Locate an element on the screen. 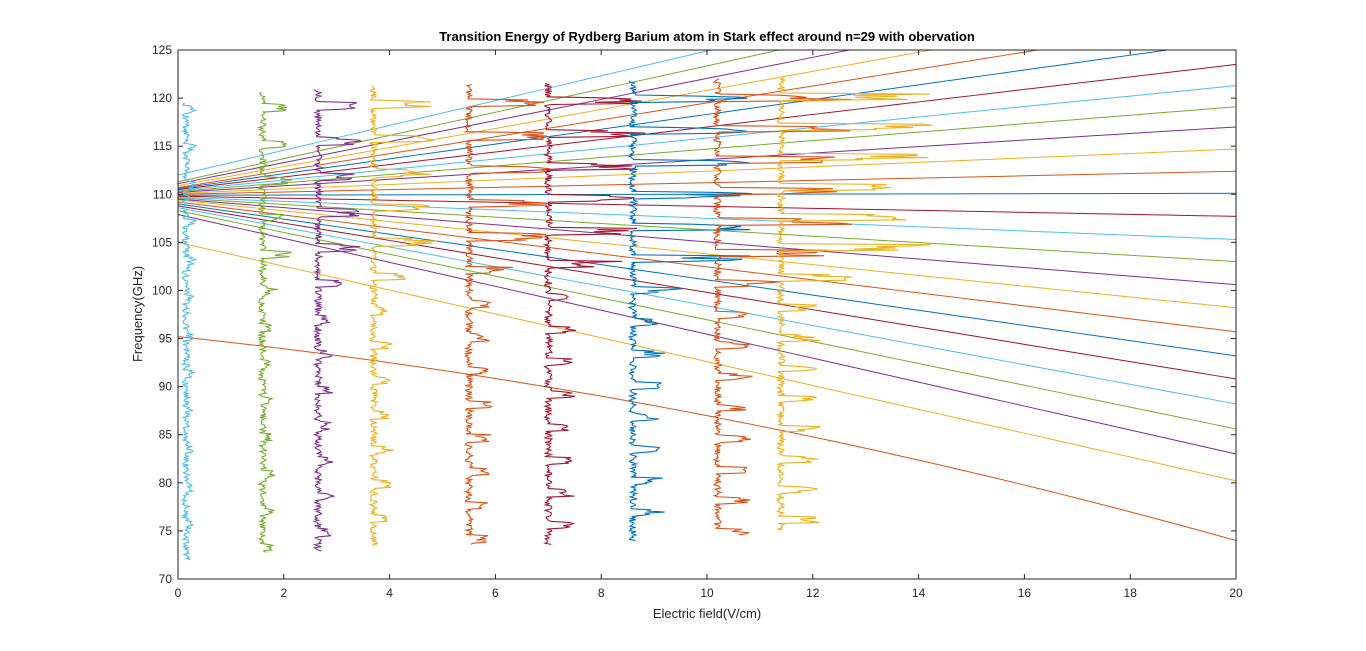  y-tick-label: 70 is located at coordinates (166, 579).